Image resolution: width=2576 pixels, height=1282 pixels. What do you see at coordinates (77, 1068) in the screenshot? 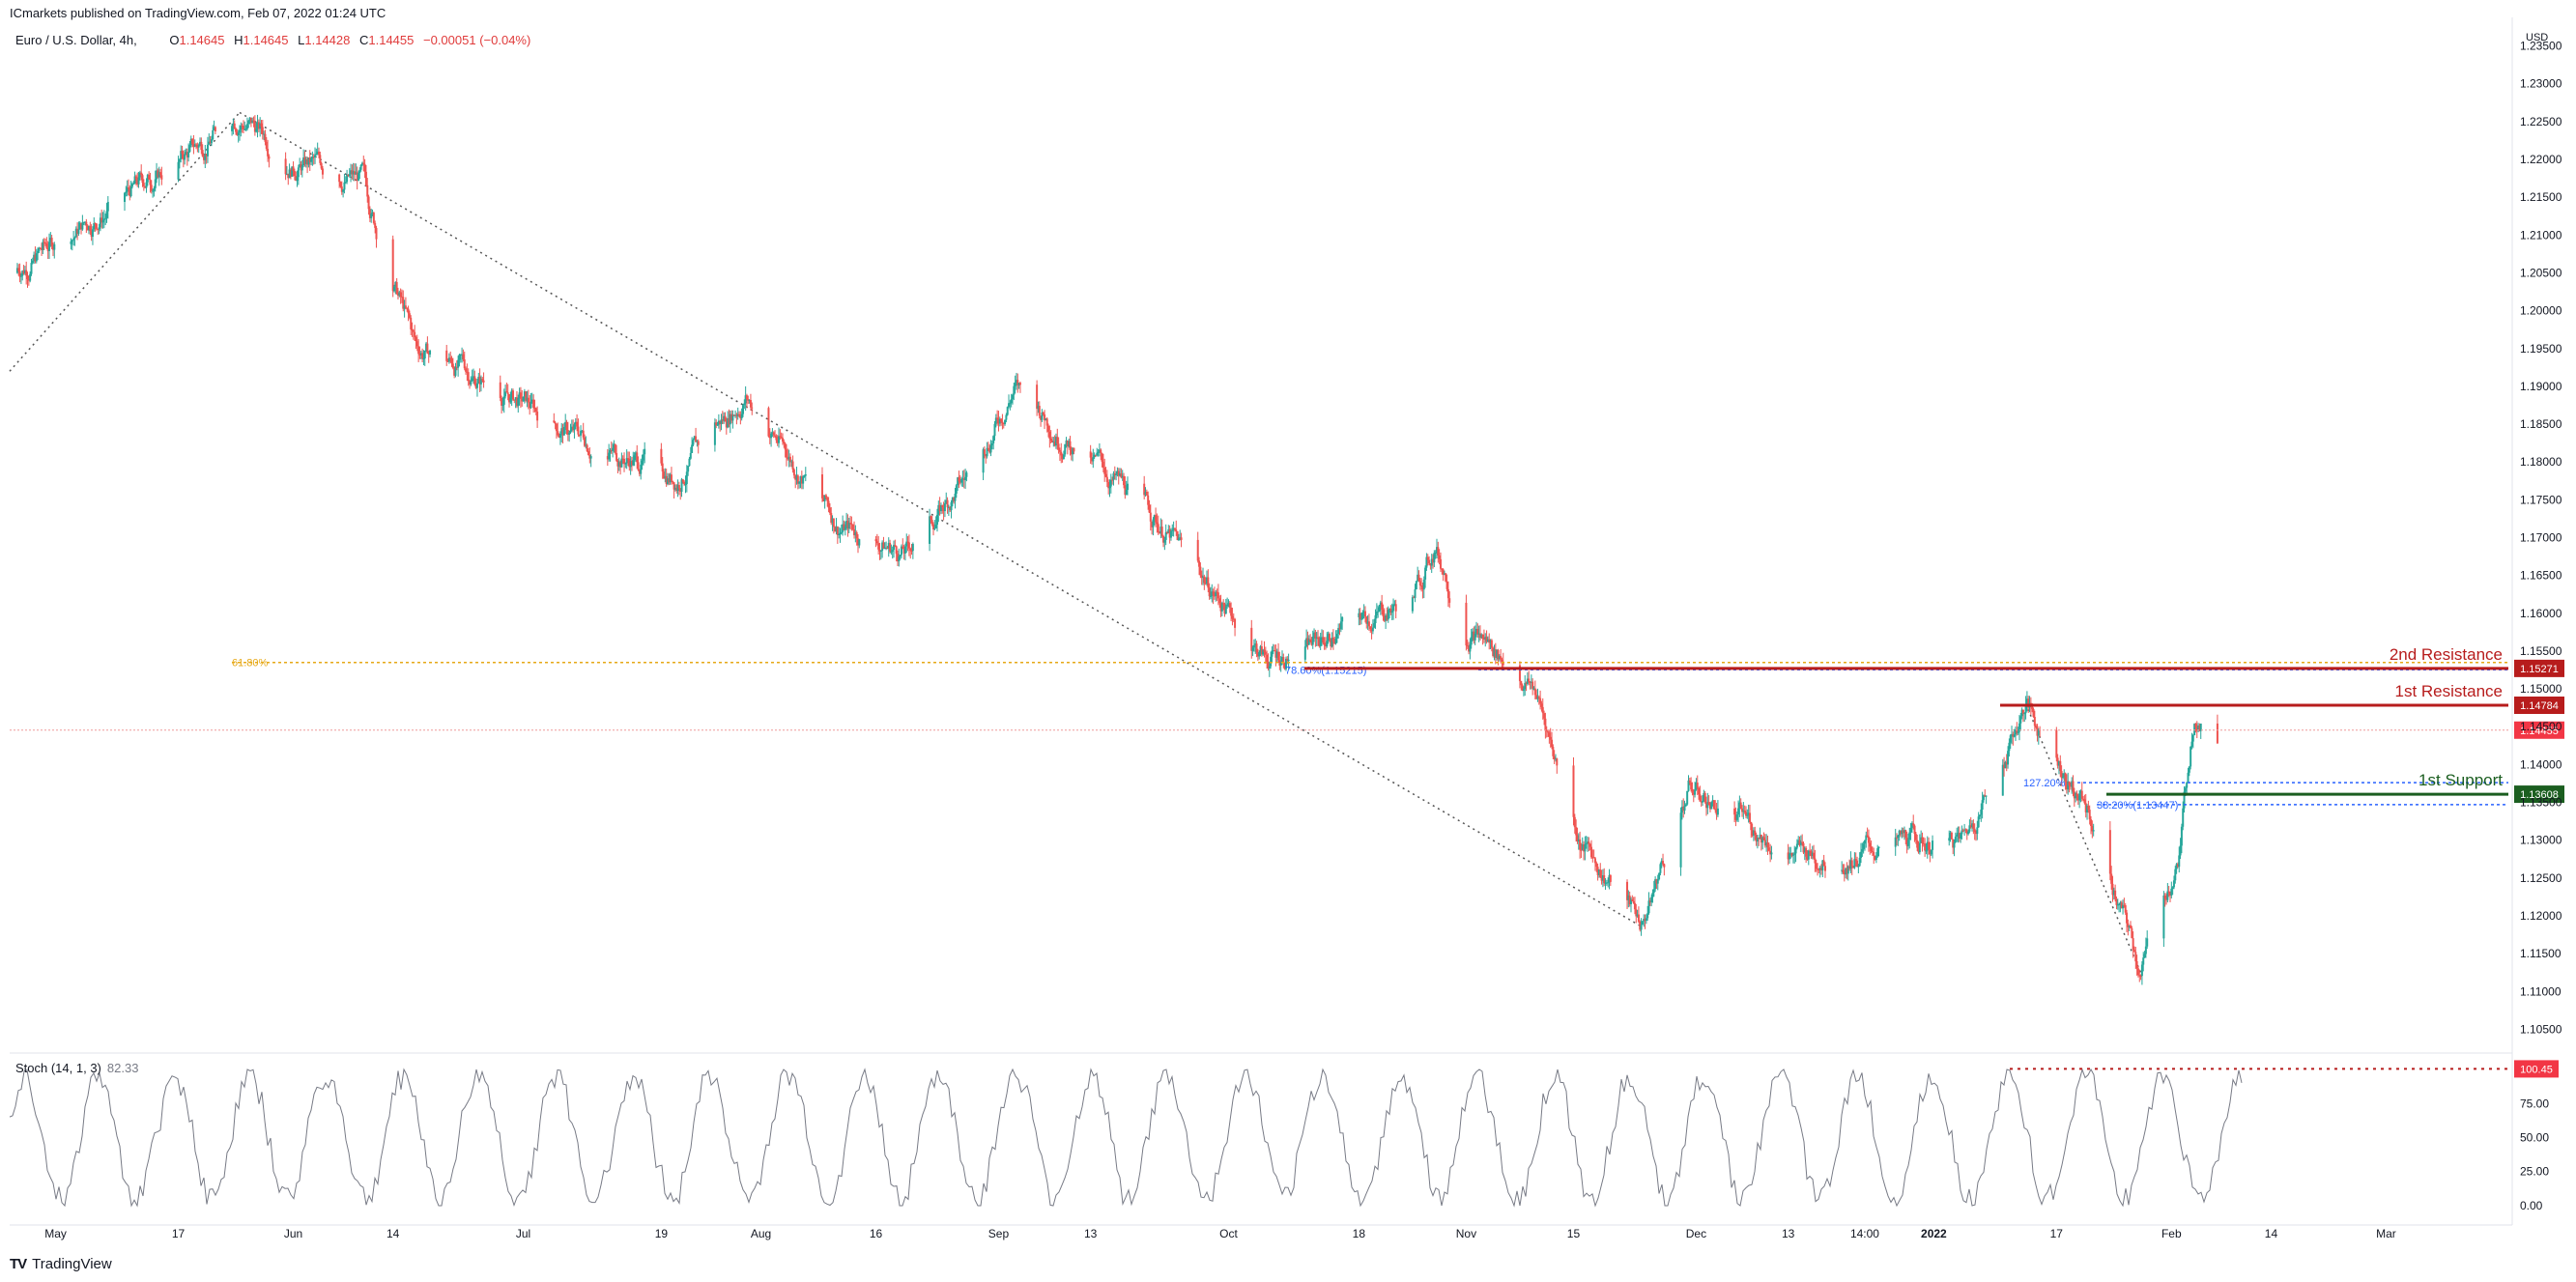
I see `stoch-legend: Stoch (14, 1, 3) 82.33` at bounding box center [77, 1068].